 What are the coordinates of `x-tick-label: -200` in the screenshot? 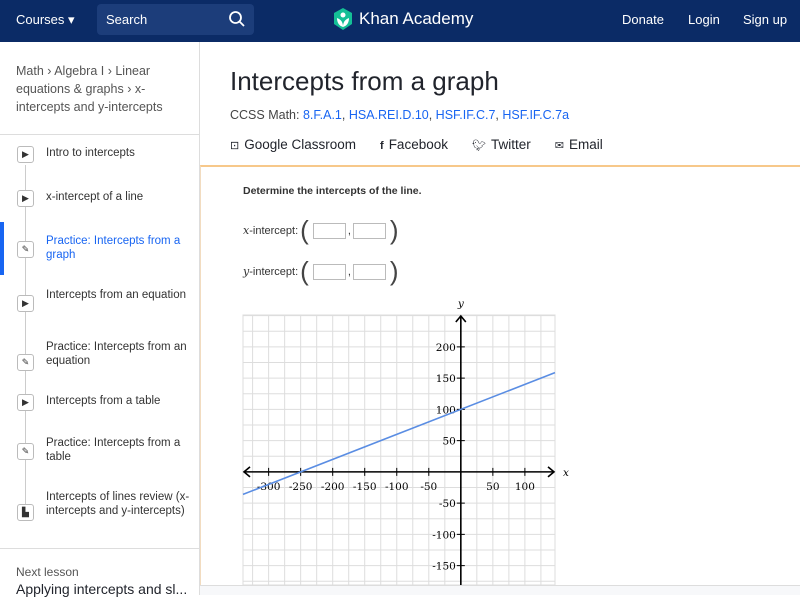 It's located at (333, 487).